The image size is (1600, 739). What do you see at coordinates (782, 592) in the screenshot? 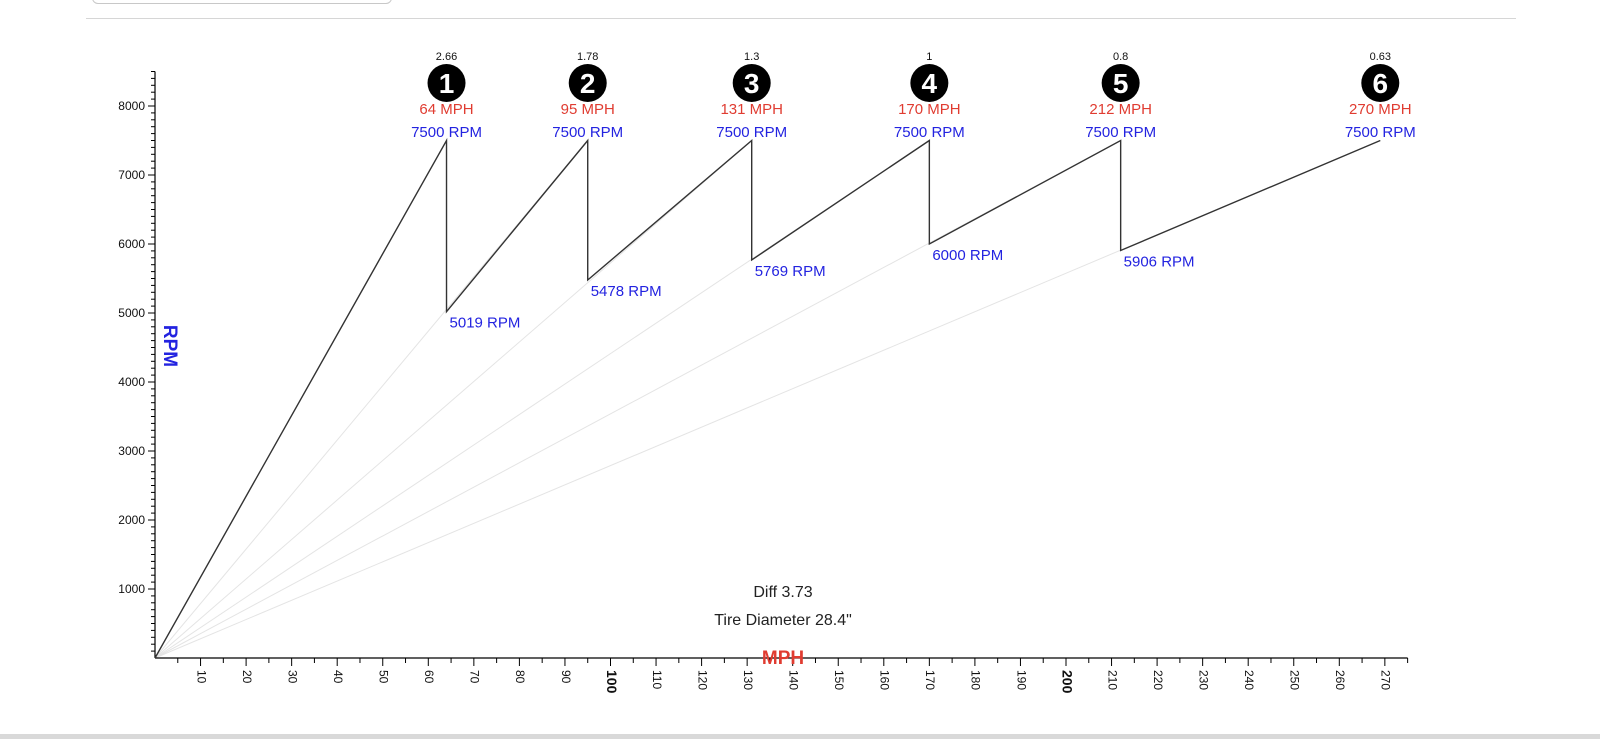
I see `diff-label: Diff 3.73` at bounding box center [782, 592].